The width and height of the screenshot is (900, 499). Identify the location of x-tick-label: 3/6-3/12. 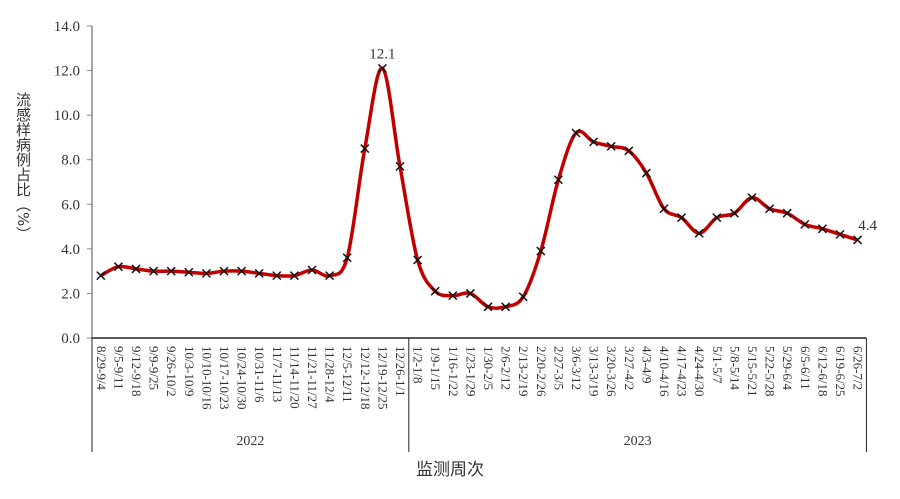
(576, 368).